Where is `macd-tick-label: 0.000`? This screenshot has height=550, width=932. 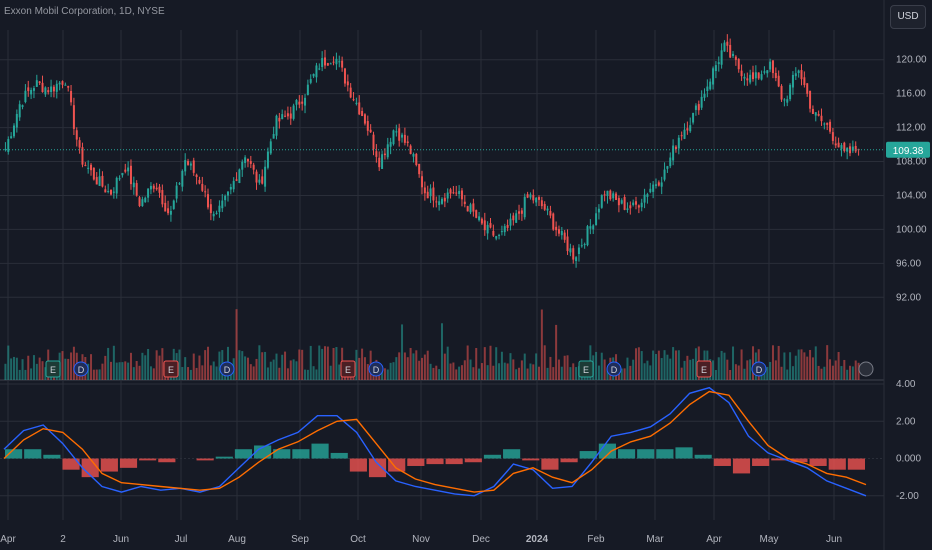 macd-tick-label: 0.000 is located at coordinates (908, 459).